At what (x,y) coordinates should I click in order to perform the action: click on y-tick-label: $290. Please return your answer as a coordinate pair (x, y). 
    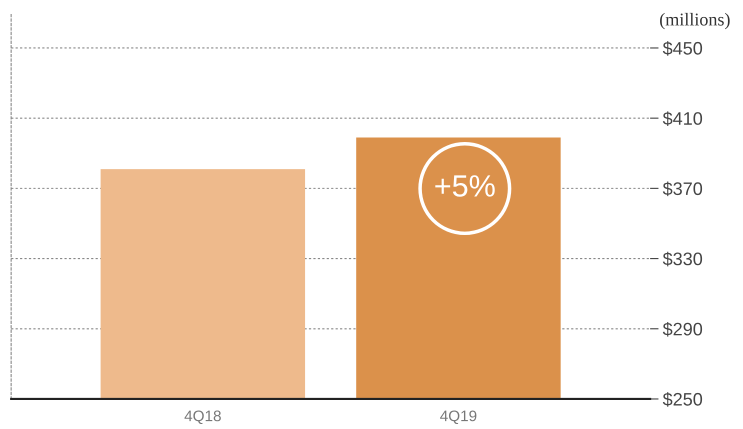
    Looking at the image, I should click on (682, 329).